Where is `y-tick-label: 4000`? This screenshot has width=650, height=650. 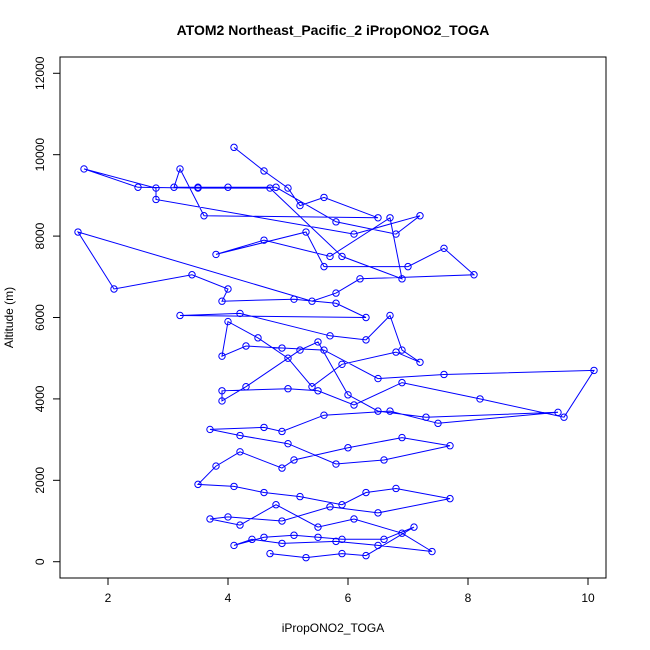 y-tick-label: 4000 is located at coordinates (40, 398).